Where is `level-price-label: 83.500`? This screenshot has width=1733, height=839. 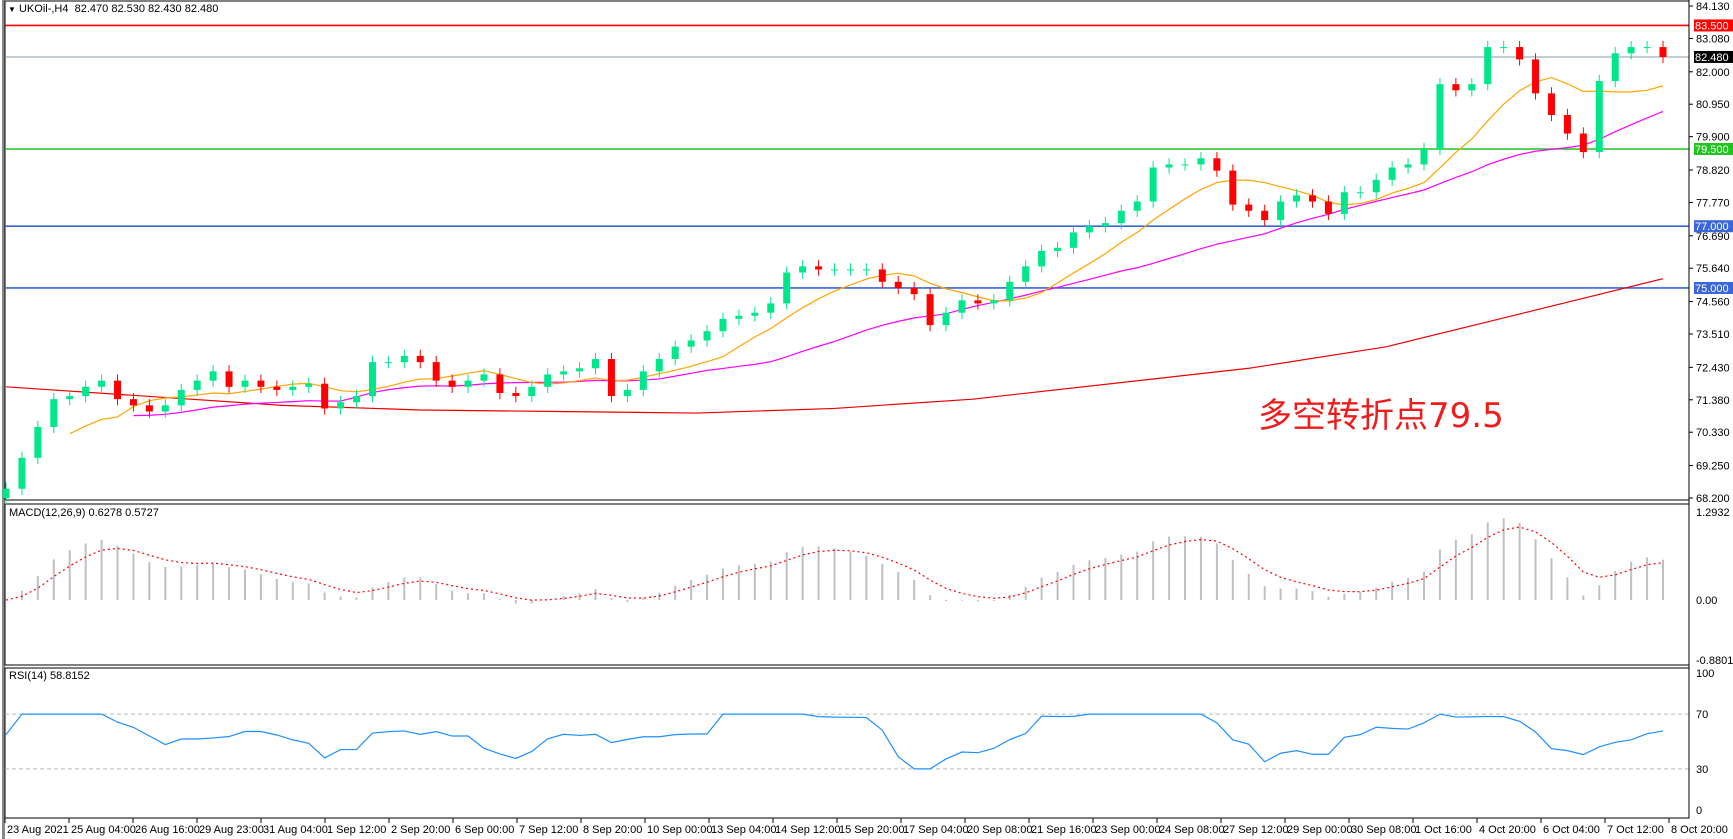 level-price-label: 83.500 is located at coordinates (1712, 26).